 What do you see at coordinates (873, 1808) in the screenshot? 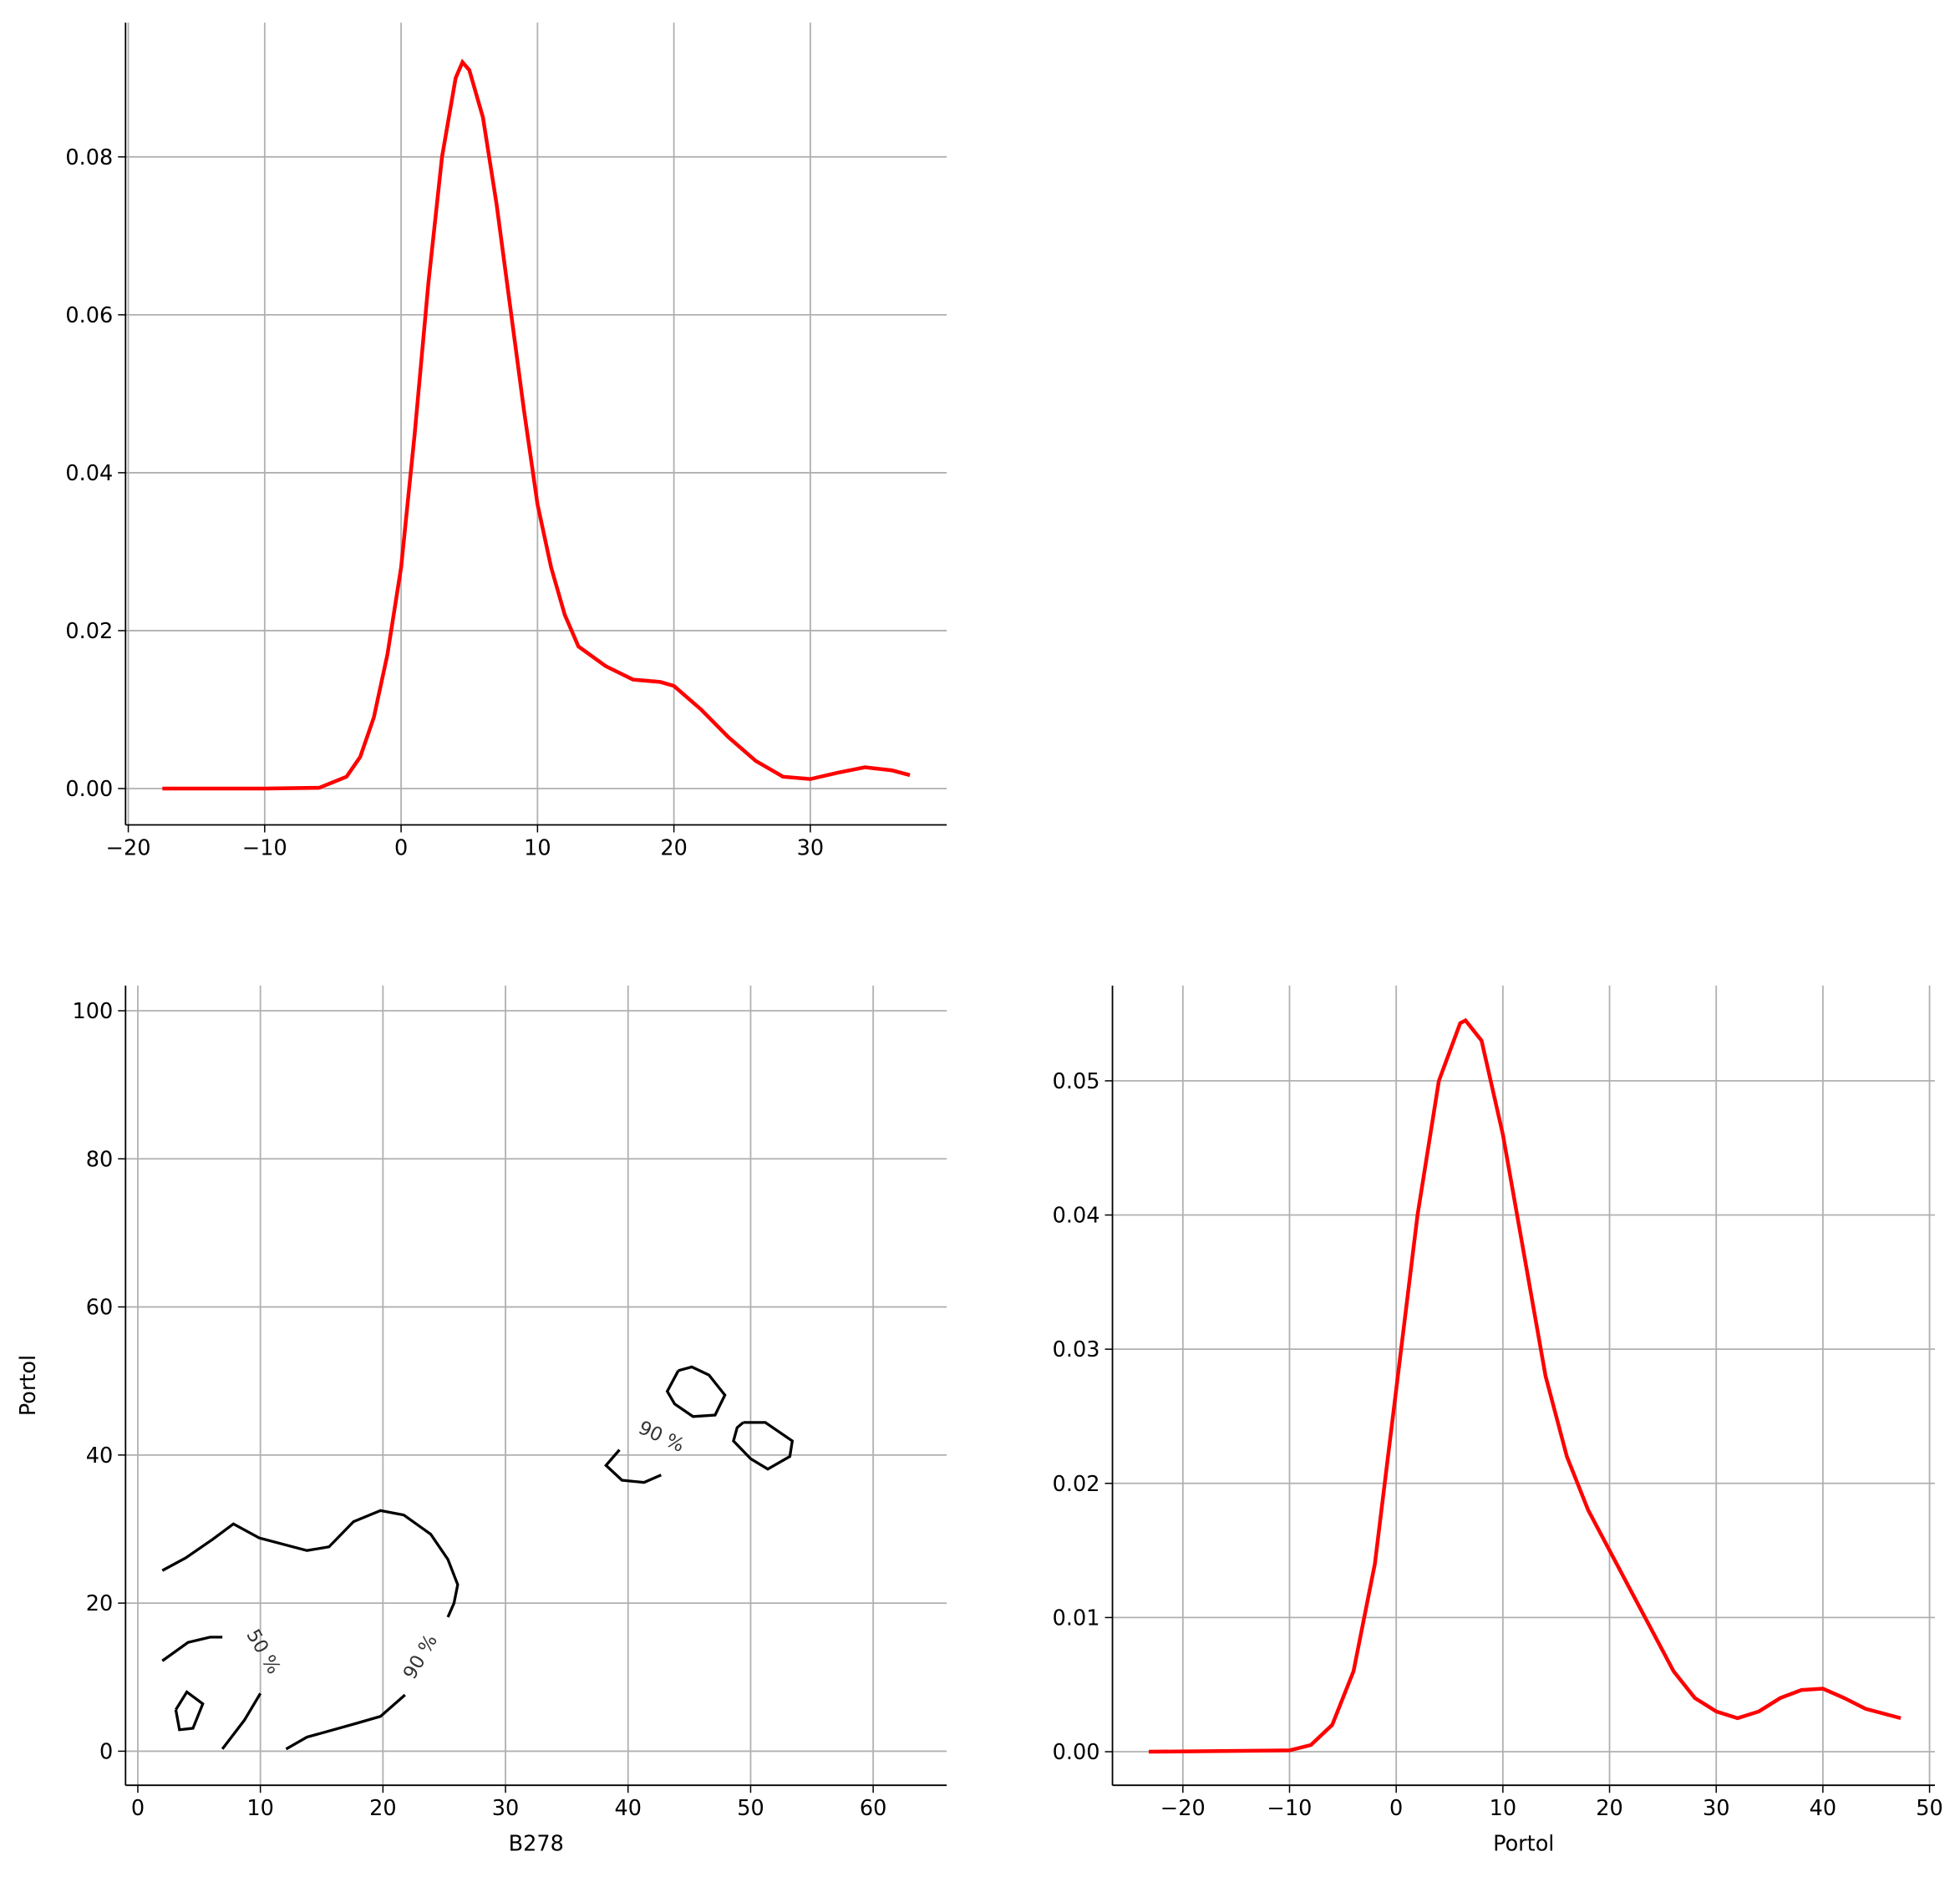
I see `x-tick-label: 60` at bounding box center [873, 1808].